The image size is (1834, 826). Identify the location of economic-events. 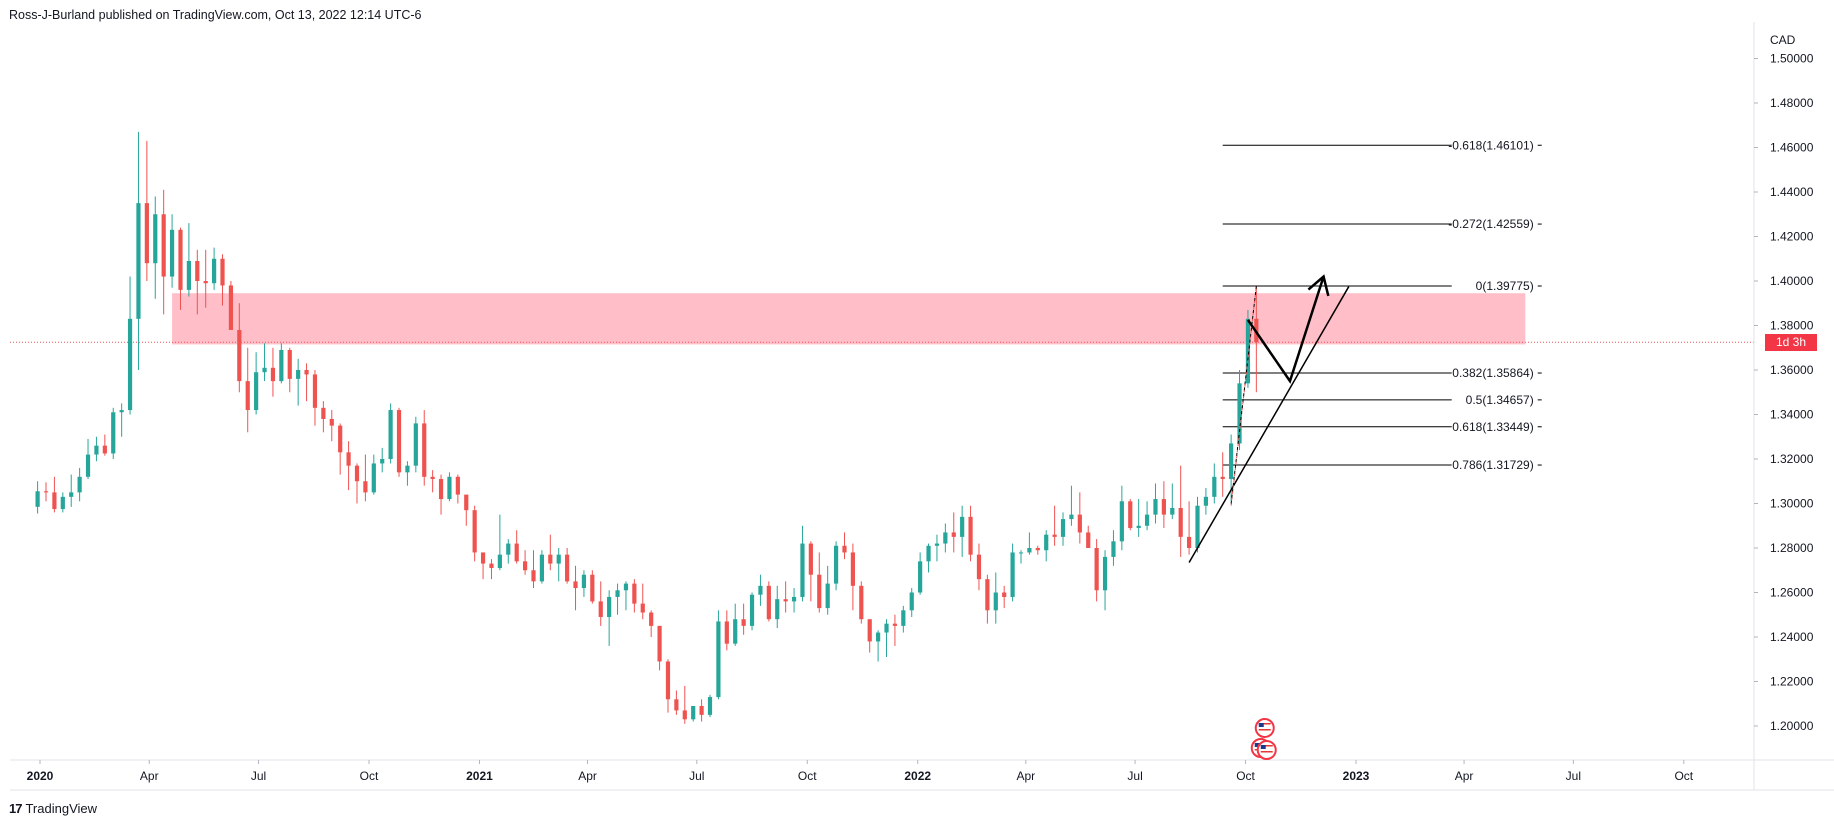
(1263, 739).